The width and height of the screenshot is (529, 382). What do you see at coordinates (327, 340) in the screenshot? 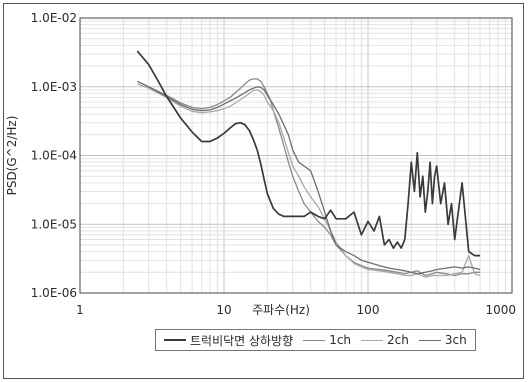
I see `legend-item: 1ch` at bounding box center [327, 340].